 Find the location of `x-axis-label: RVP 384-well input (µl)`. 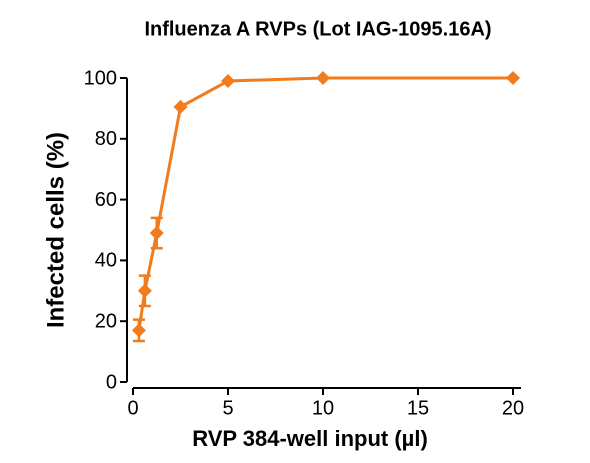

x-axis-label: RVP 384-well input (µl) is located at coordinates (310, 438).